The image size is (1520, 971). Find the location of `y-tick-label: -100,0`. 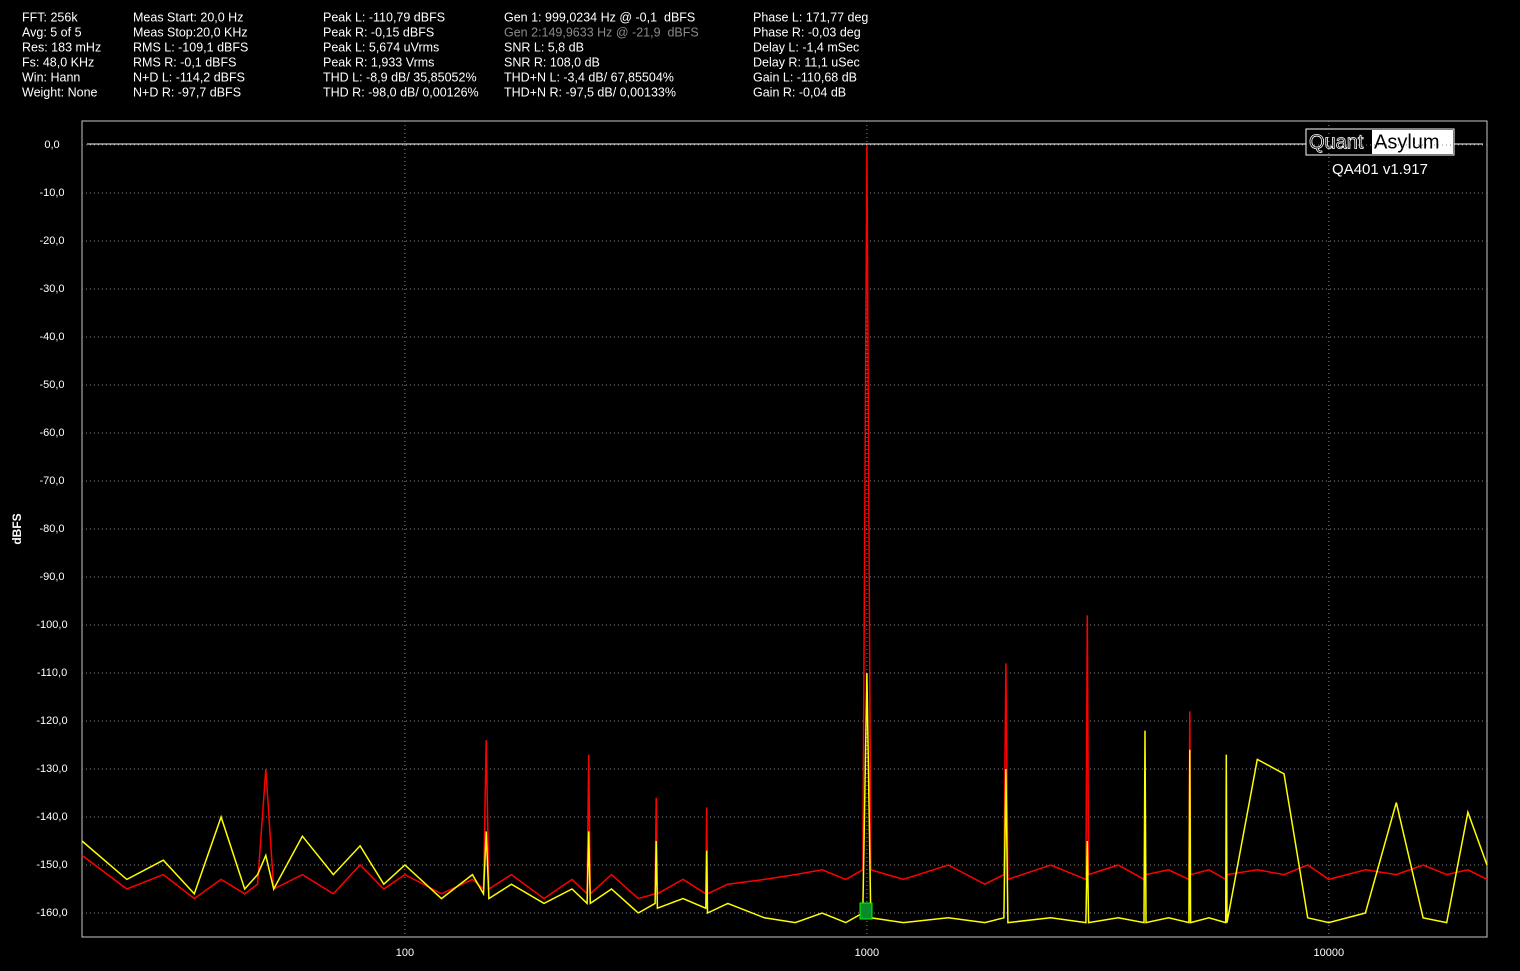

y-tick-label: -100,0 is located at coordinates (51, 625).